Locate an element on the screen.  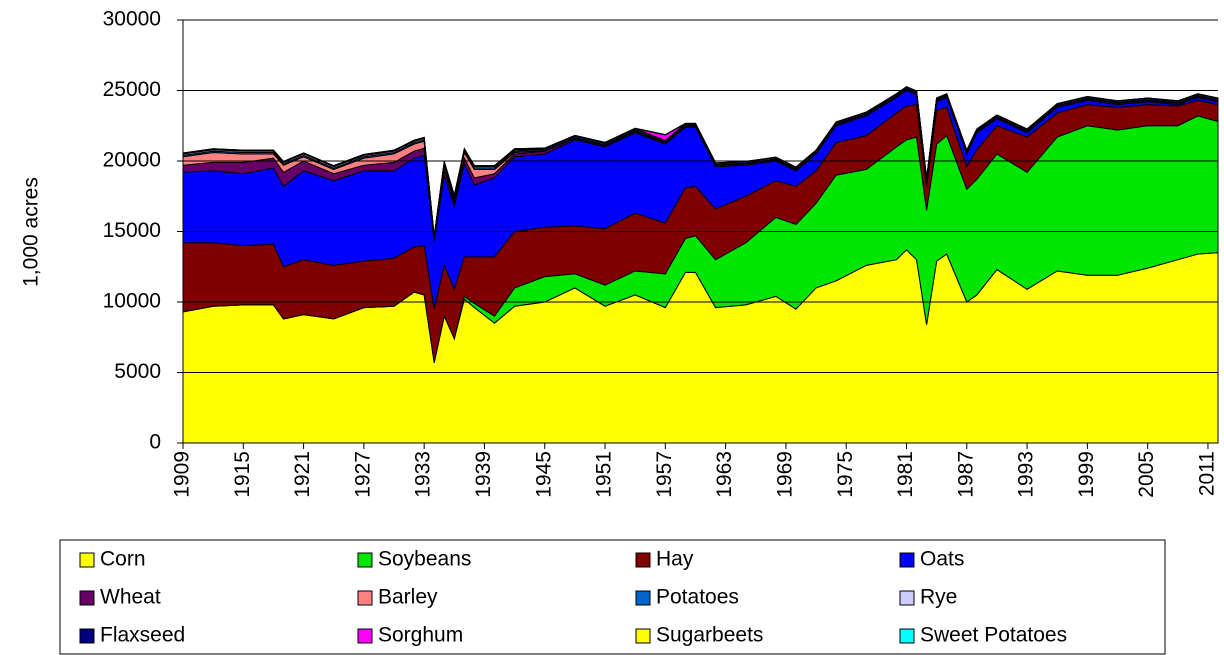
x-tick-label: 1981 is located at coordinates (905, 474).